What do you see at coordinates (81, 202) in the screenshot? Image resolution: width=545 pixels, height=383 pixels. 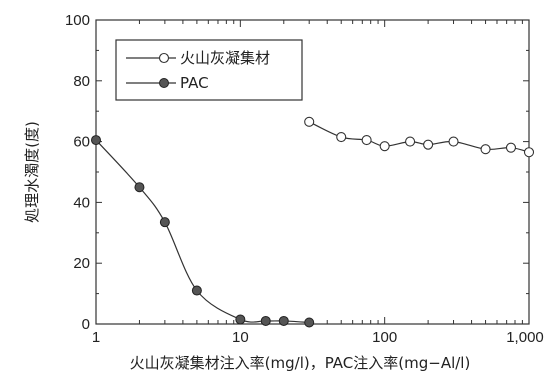 I see `y-tick-label: 40` at bounding box center [81, 202].